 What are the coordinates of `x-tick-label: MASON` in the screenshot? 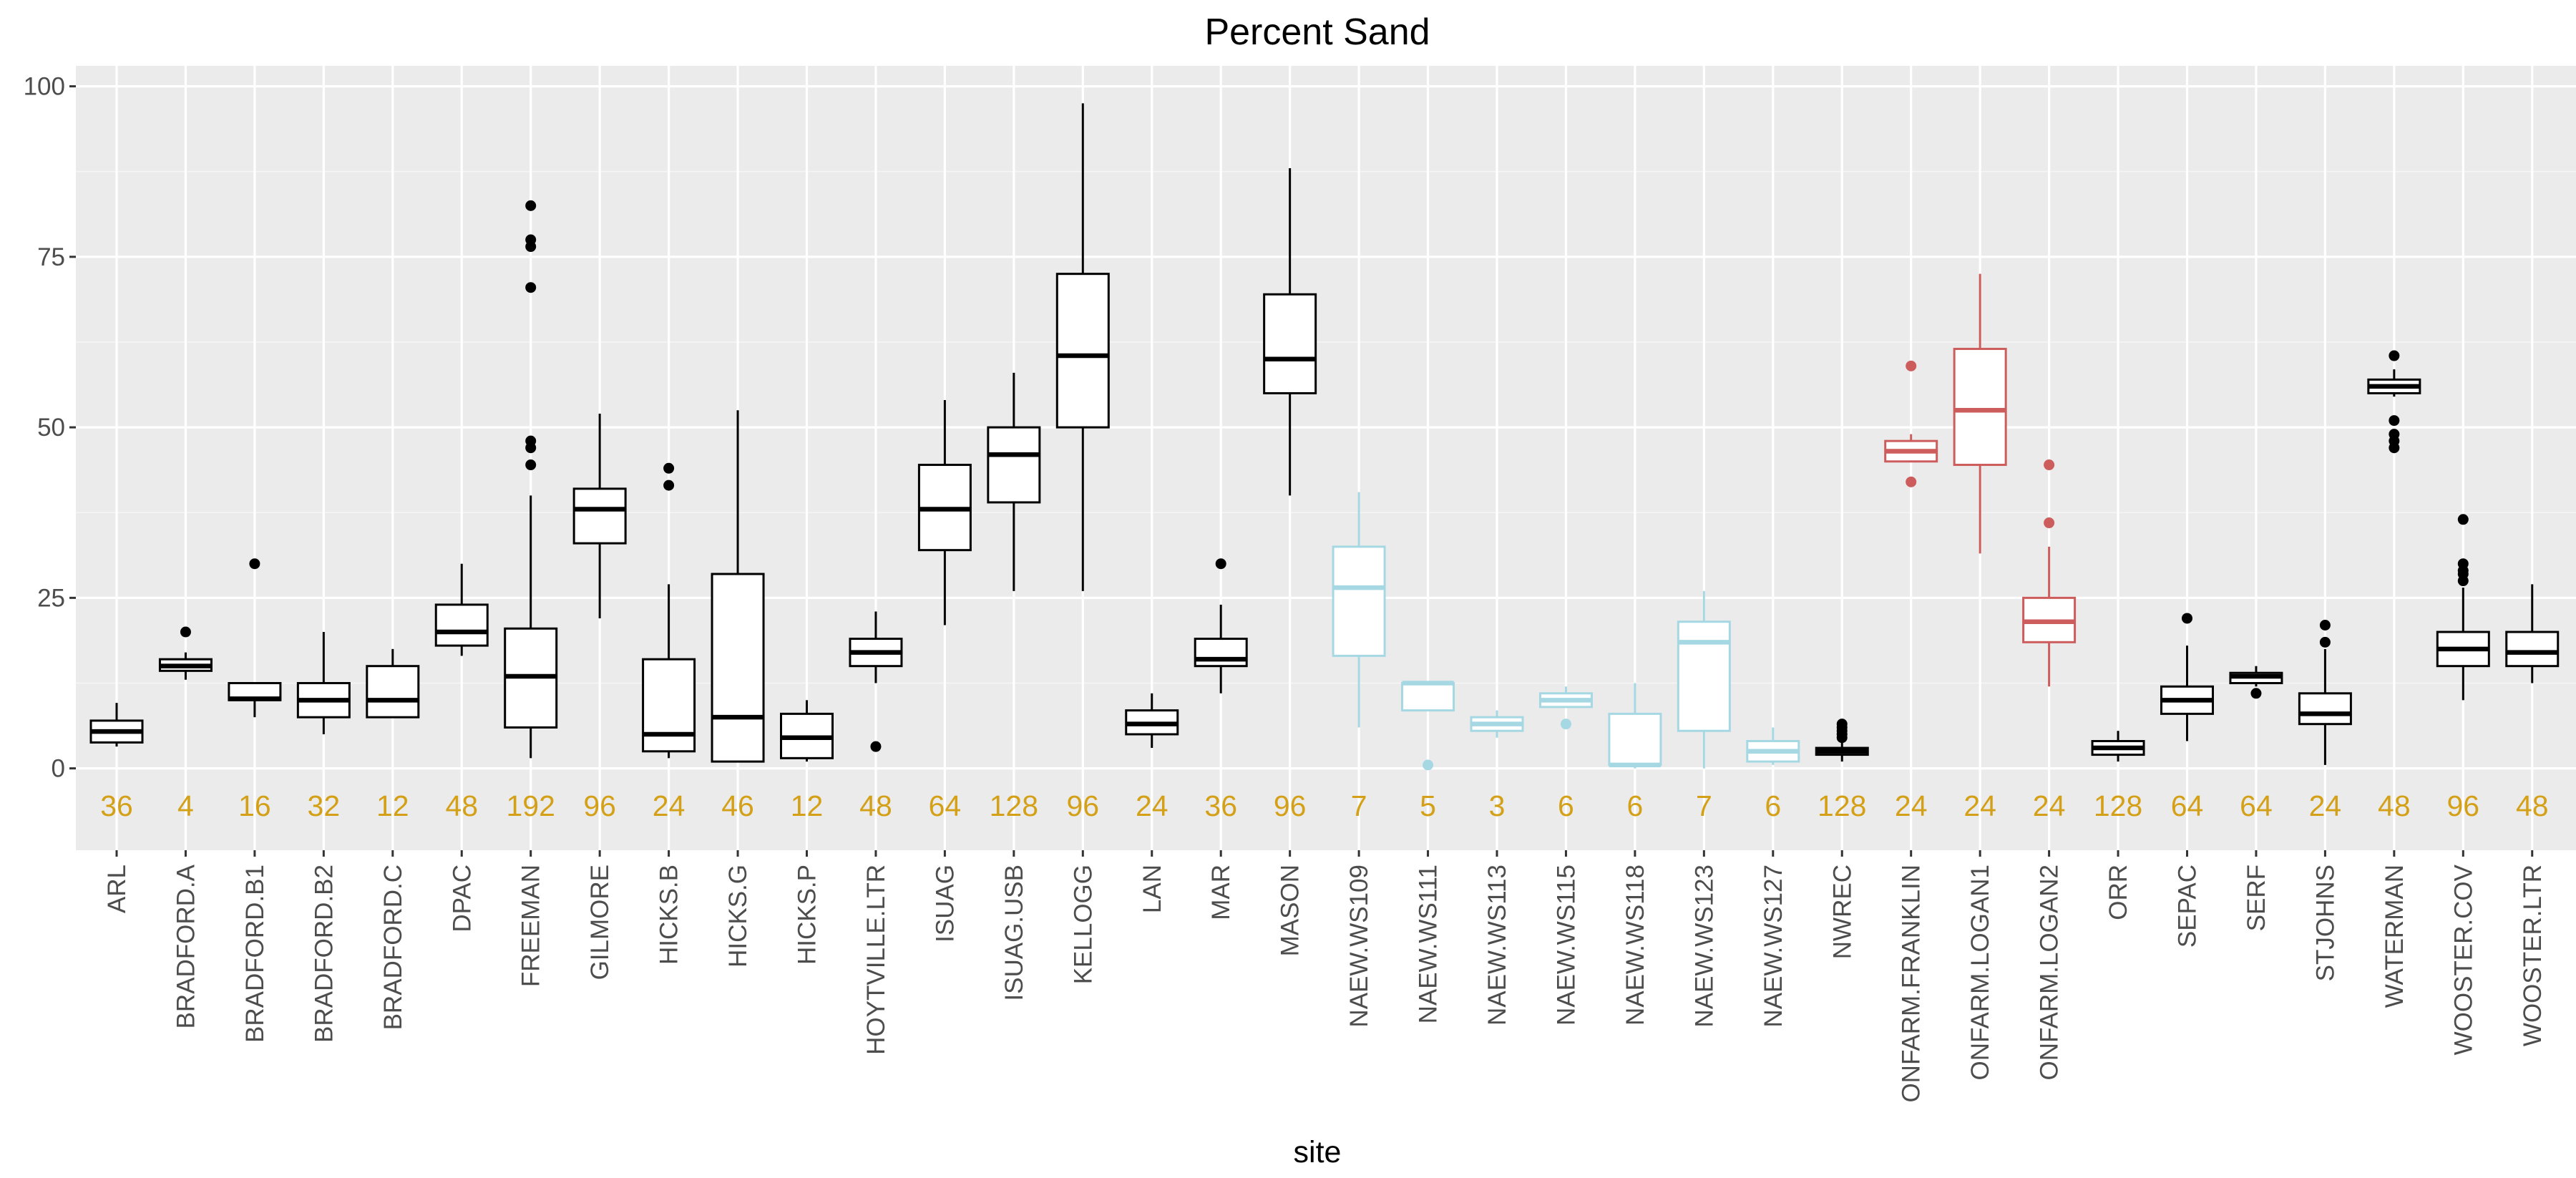 It's located at (1290, 910).